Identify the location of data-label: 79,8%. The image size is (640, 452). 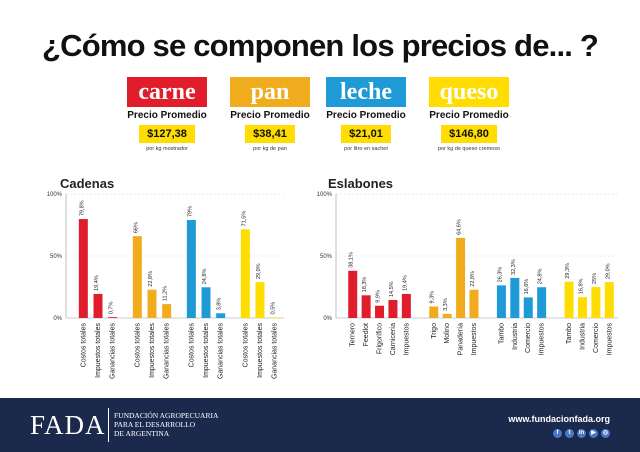
(82, 208).